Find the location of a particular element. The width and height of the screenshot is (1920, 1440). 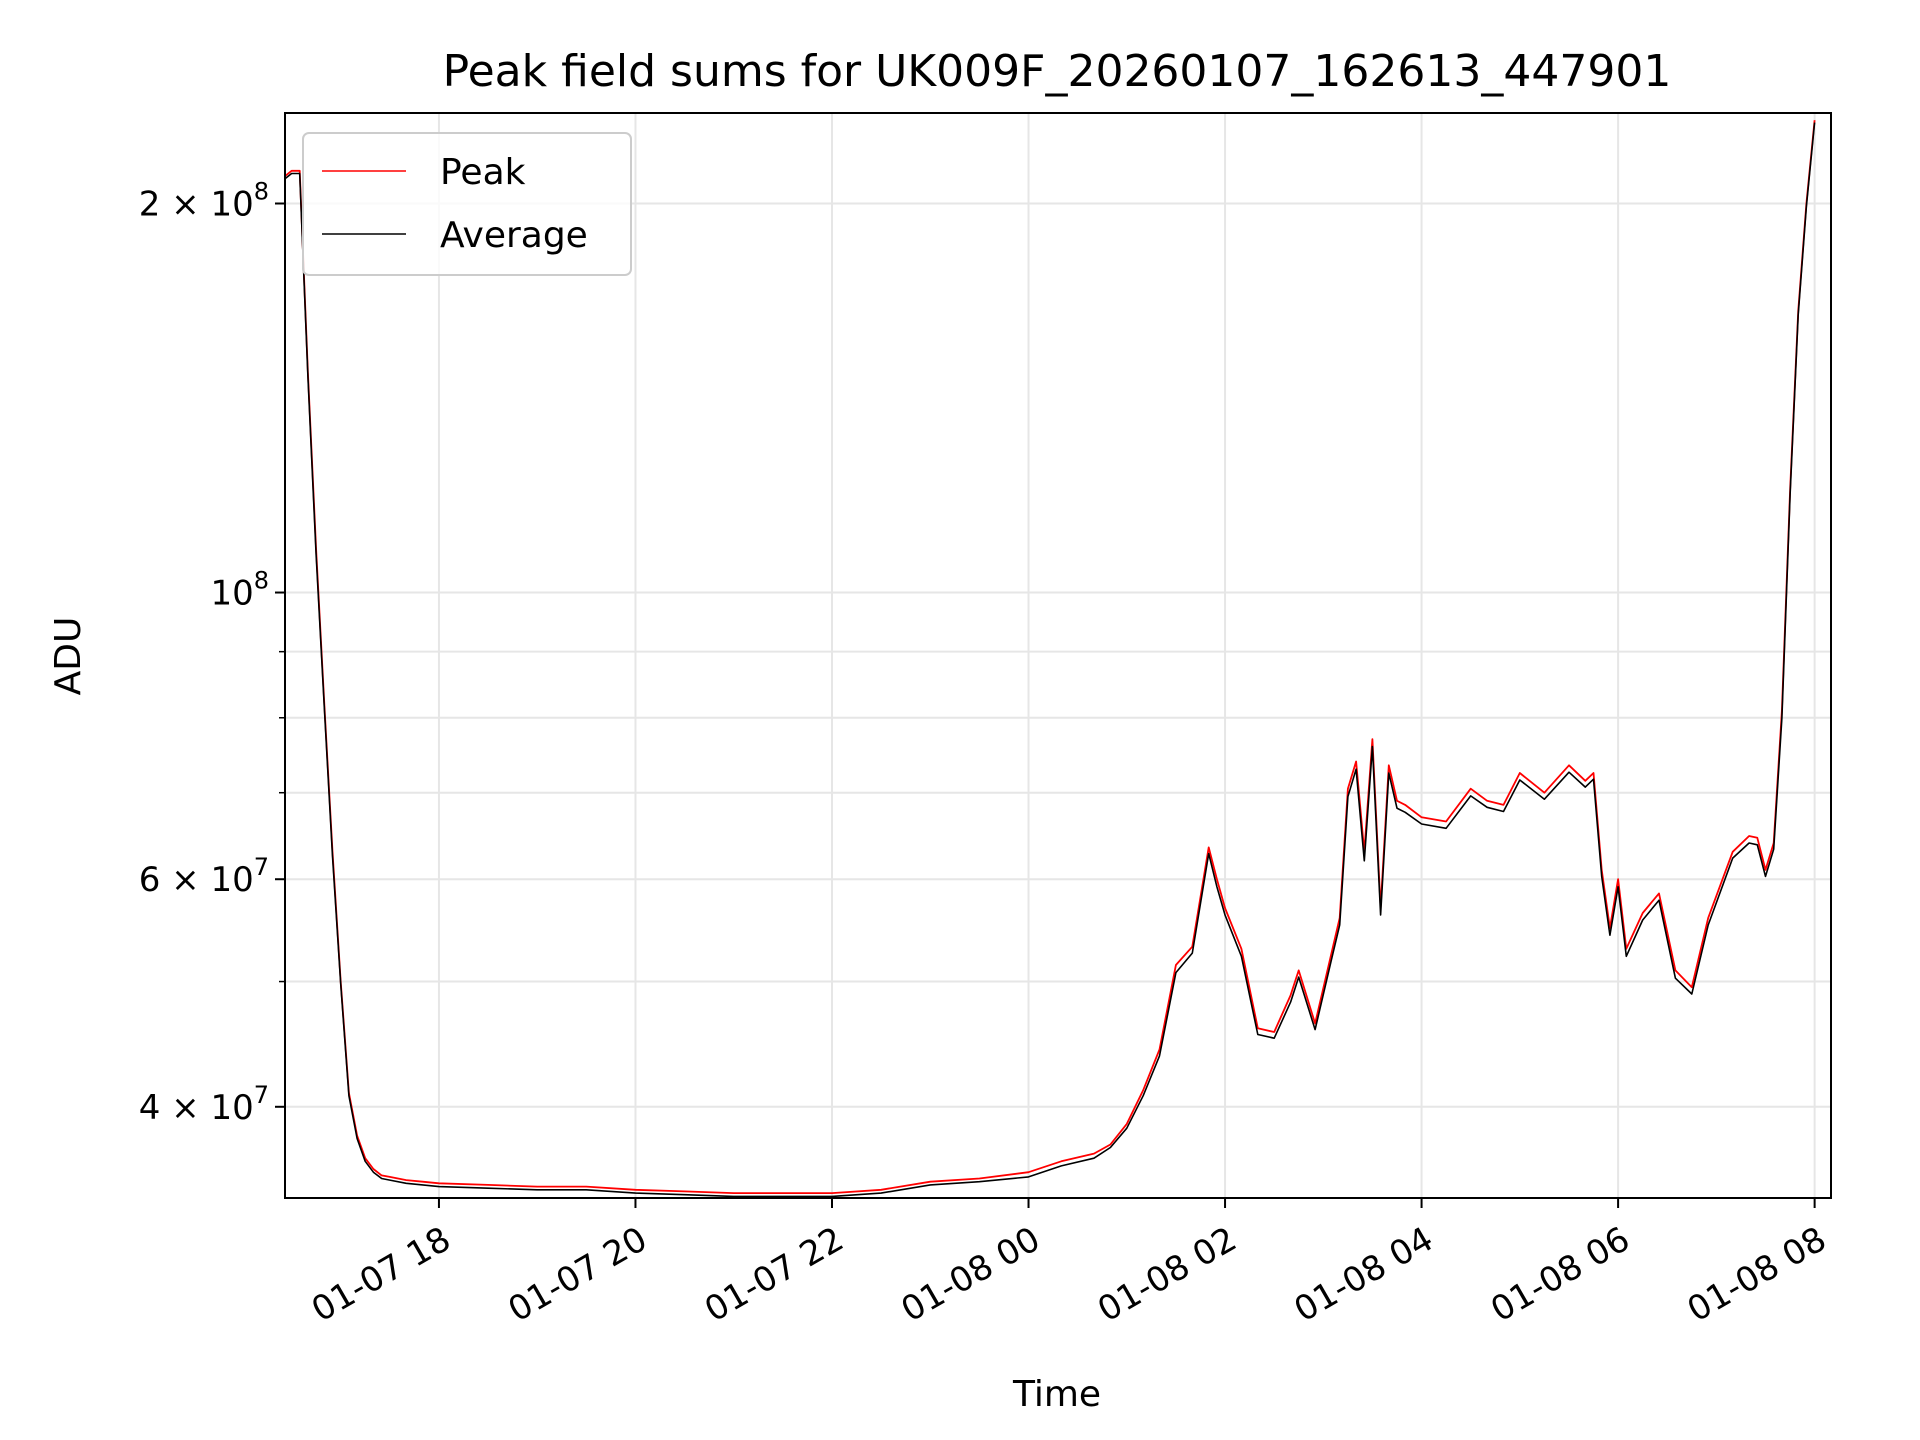

legend: Peak Average is located at coordinates (467, 204).